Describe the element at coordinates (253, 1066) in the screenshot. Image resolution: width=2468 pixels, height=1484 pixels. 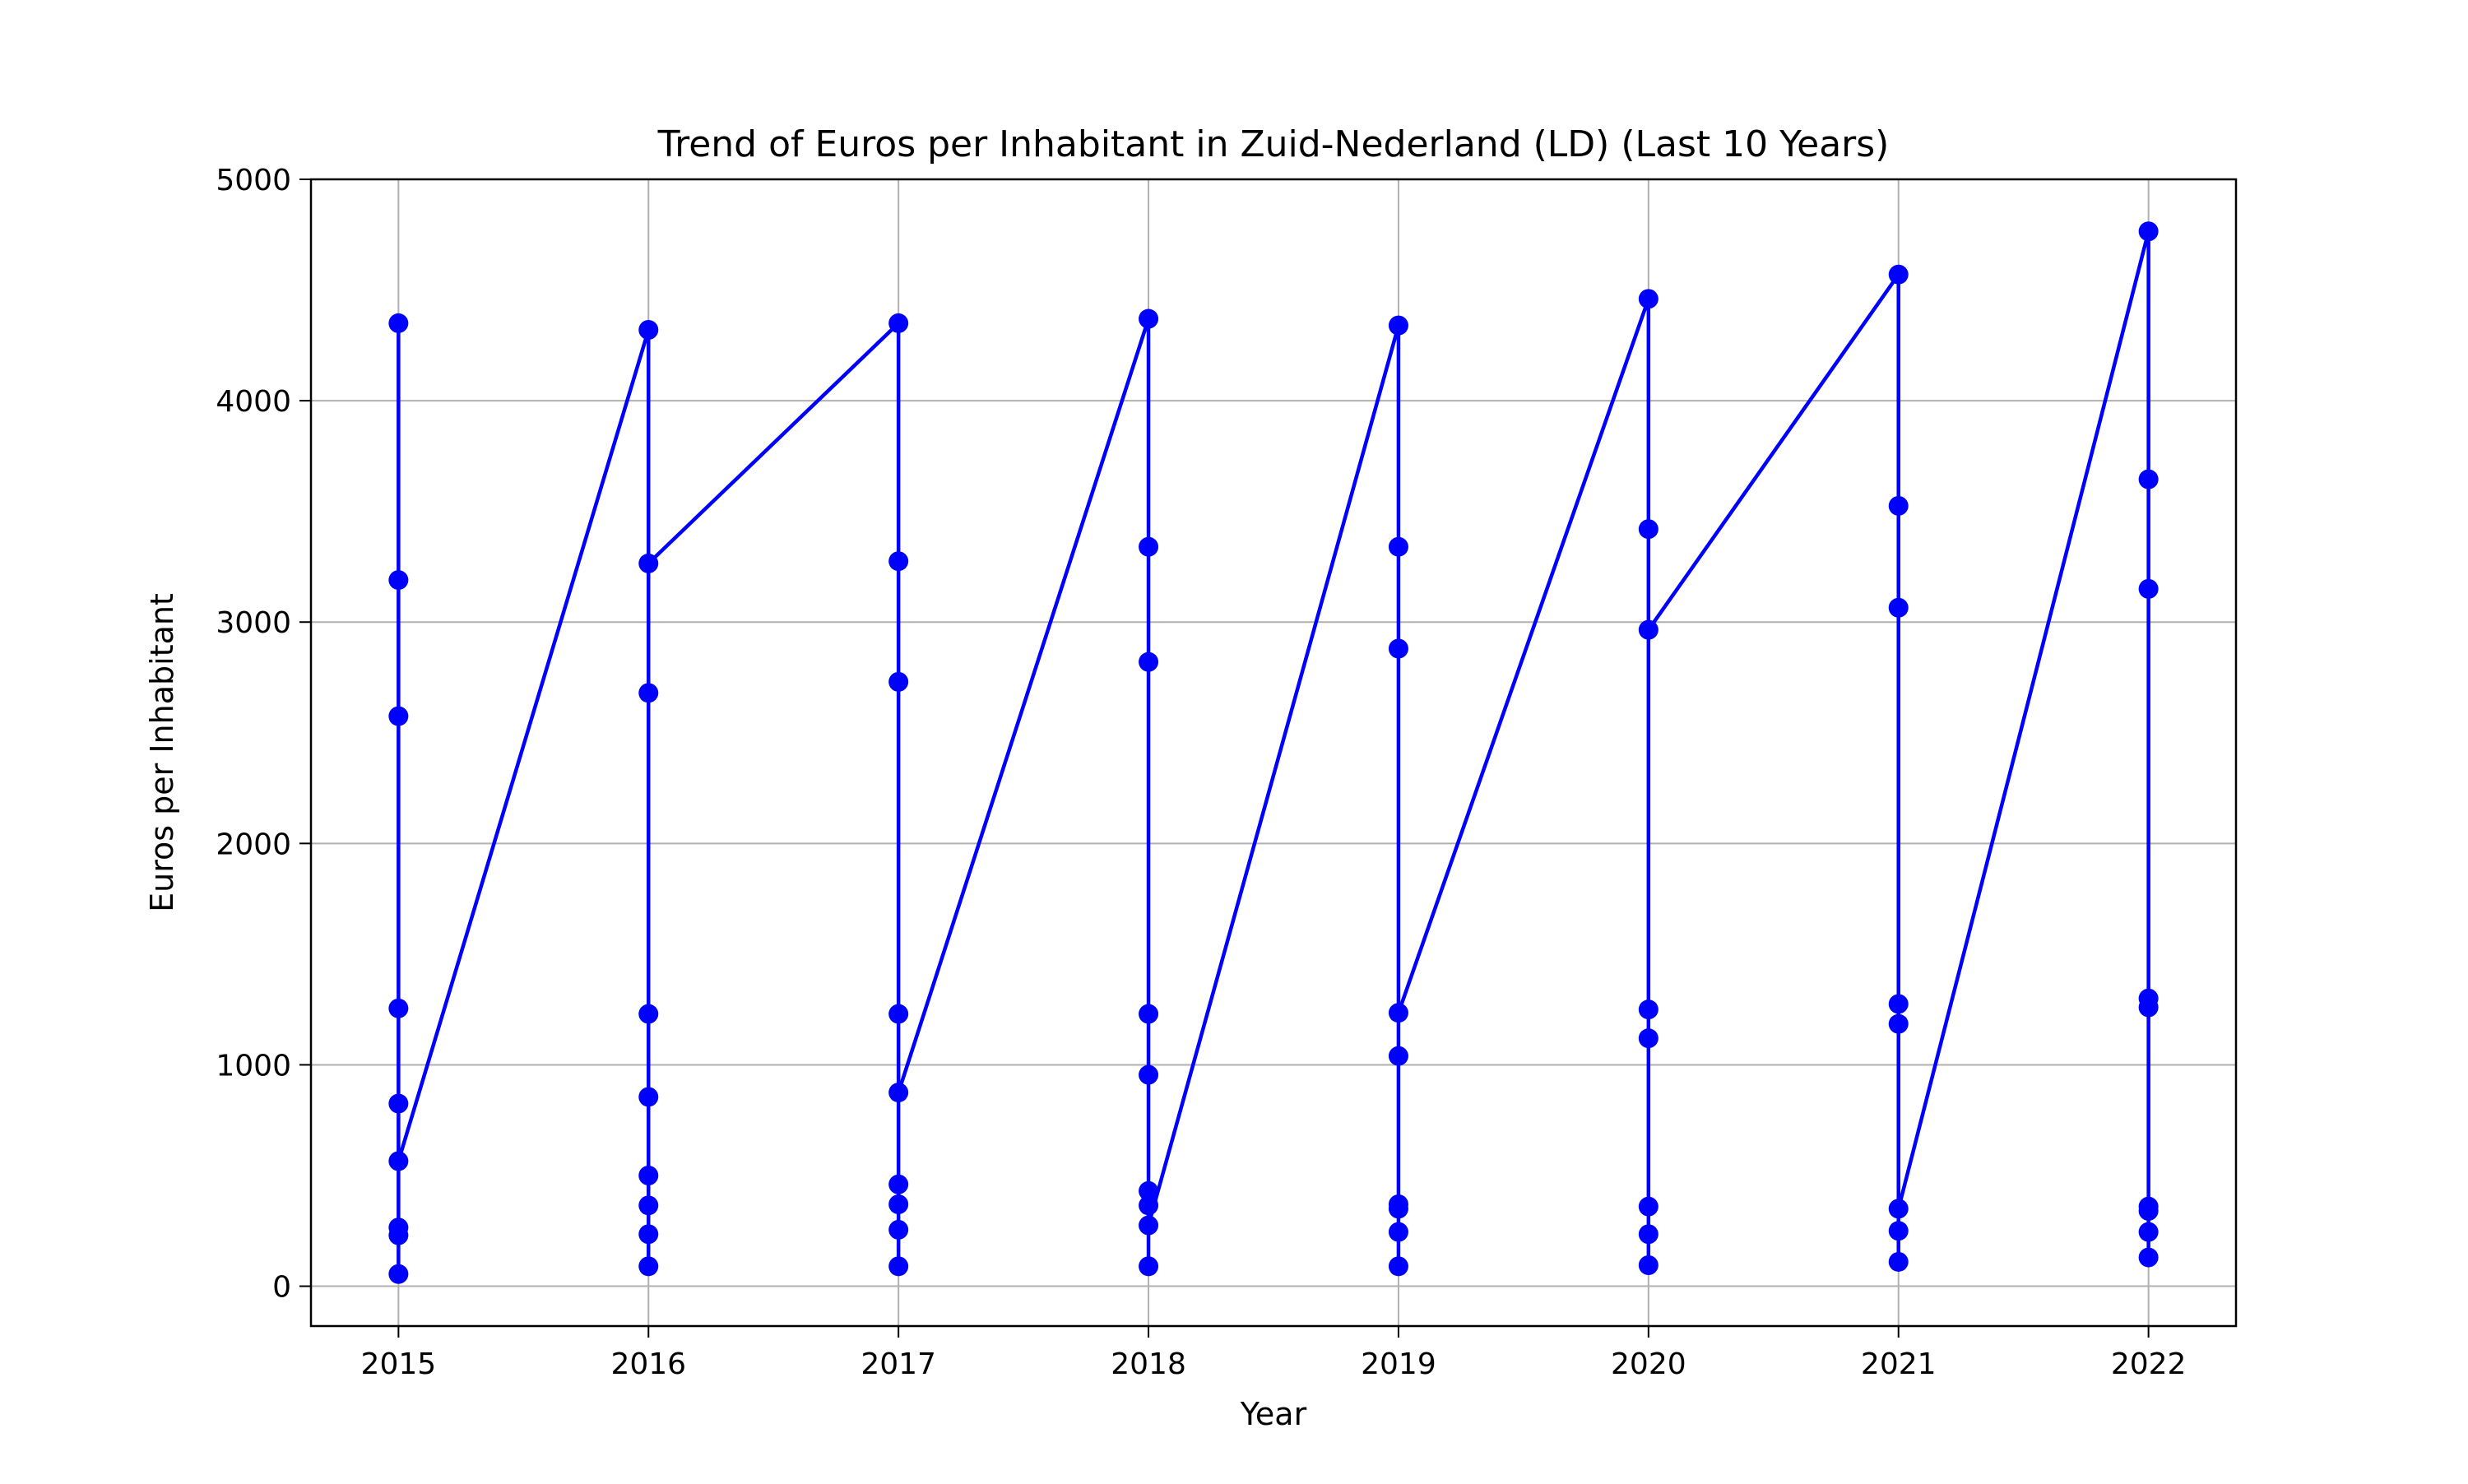
I see `y-tick-label: 1000` at that location.